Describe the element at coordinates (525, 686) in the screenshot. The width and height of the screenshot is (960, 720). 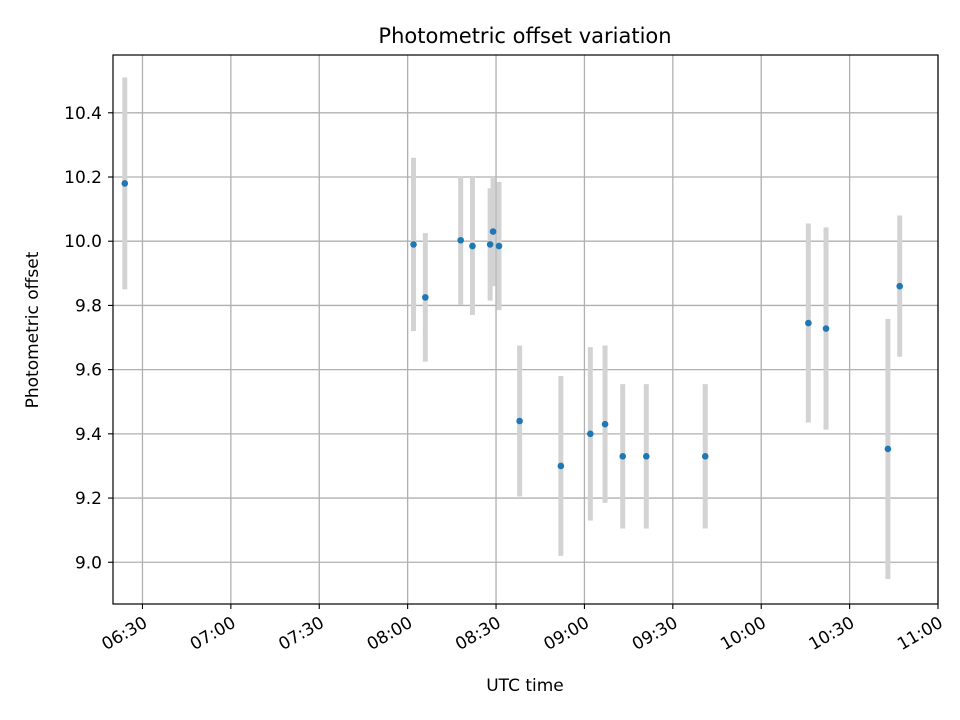
I see `x-axis-title: UTC time` at that location.